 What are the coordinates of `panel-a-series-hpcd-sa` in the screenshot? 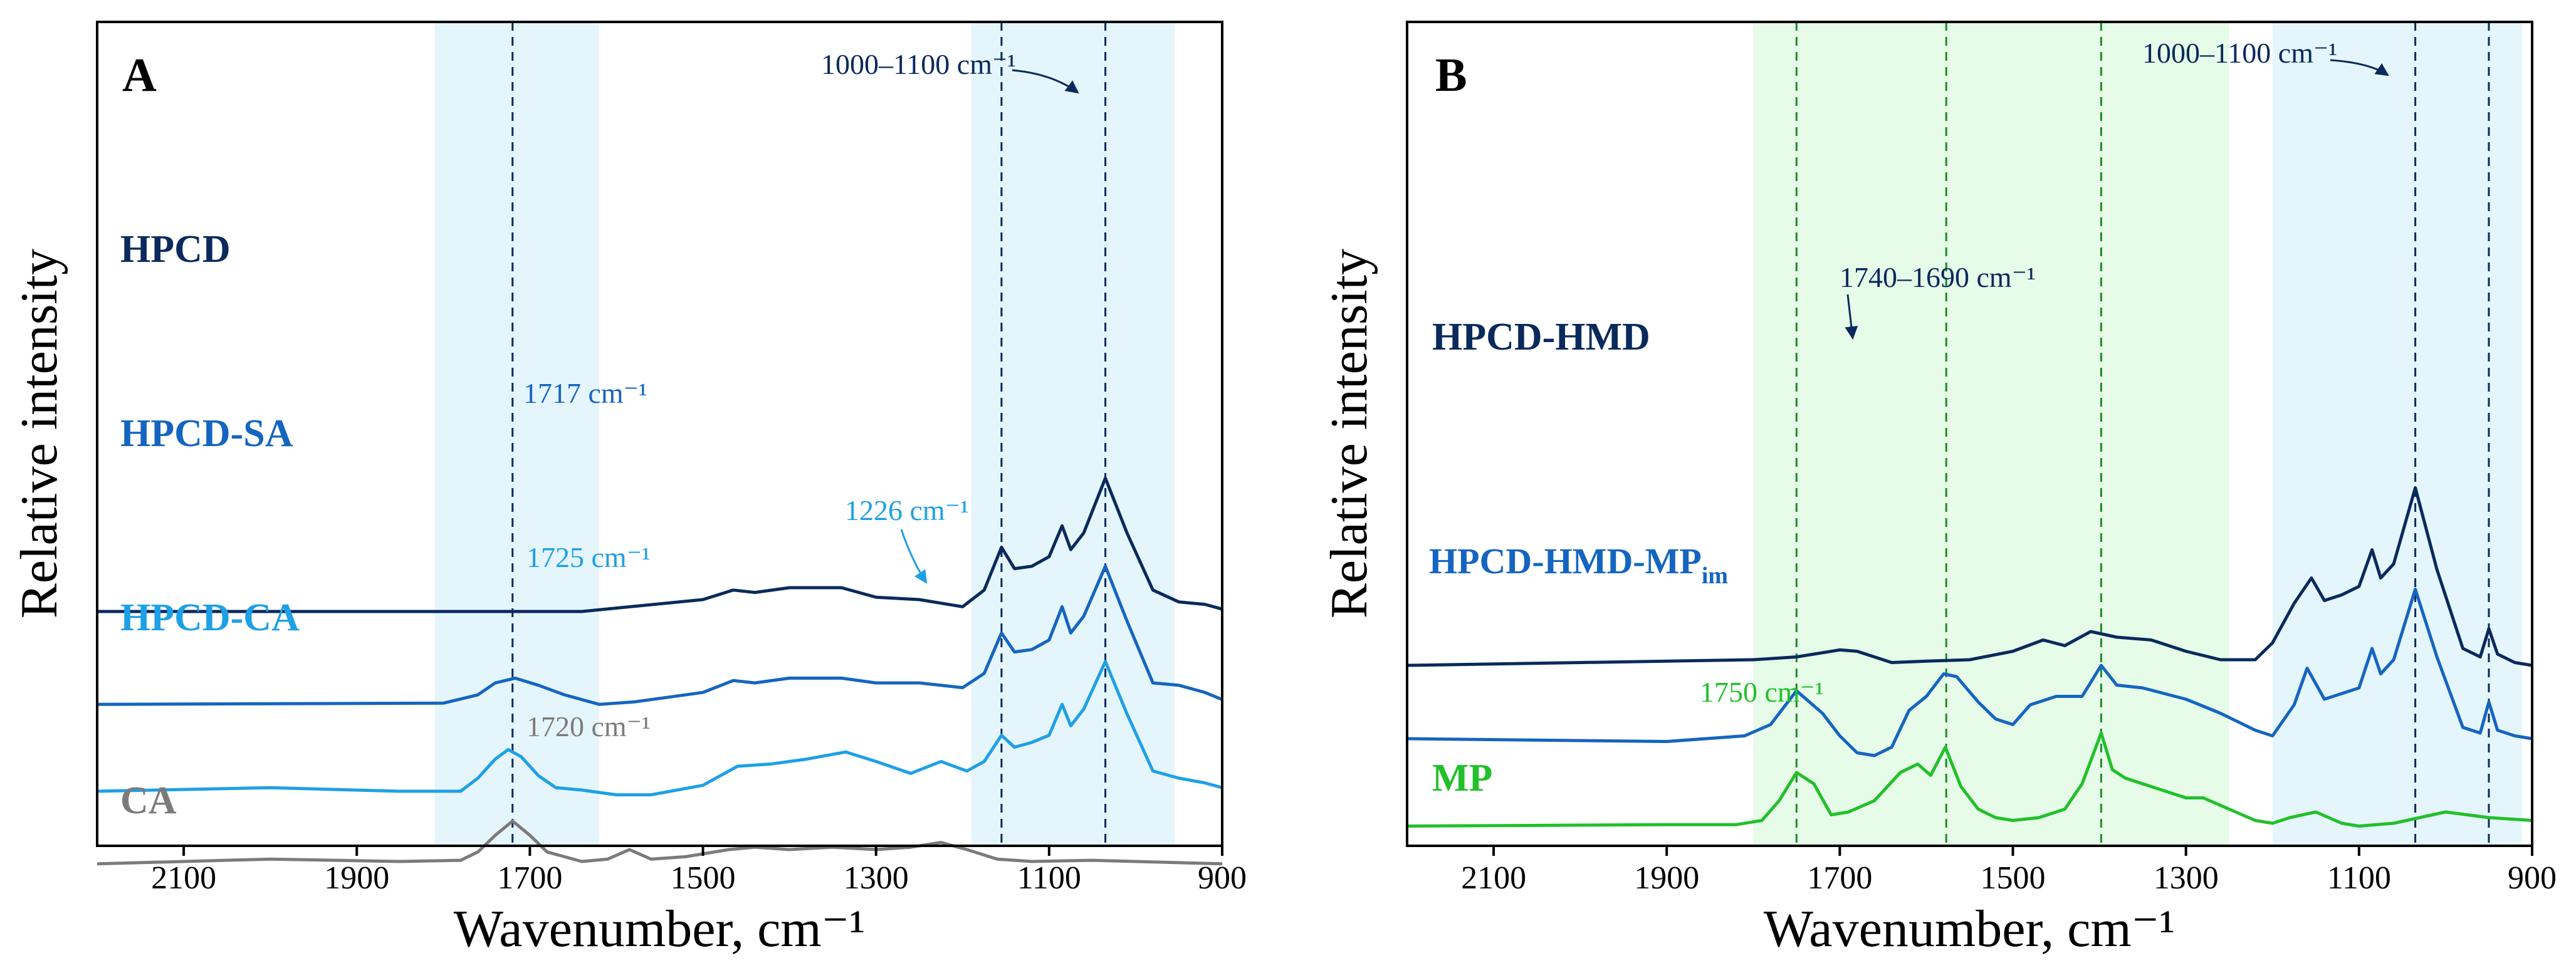 It's located at (660, 635).